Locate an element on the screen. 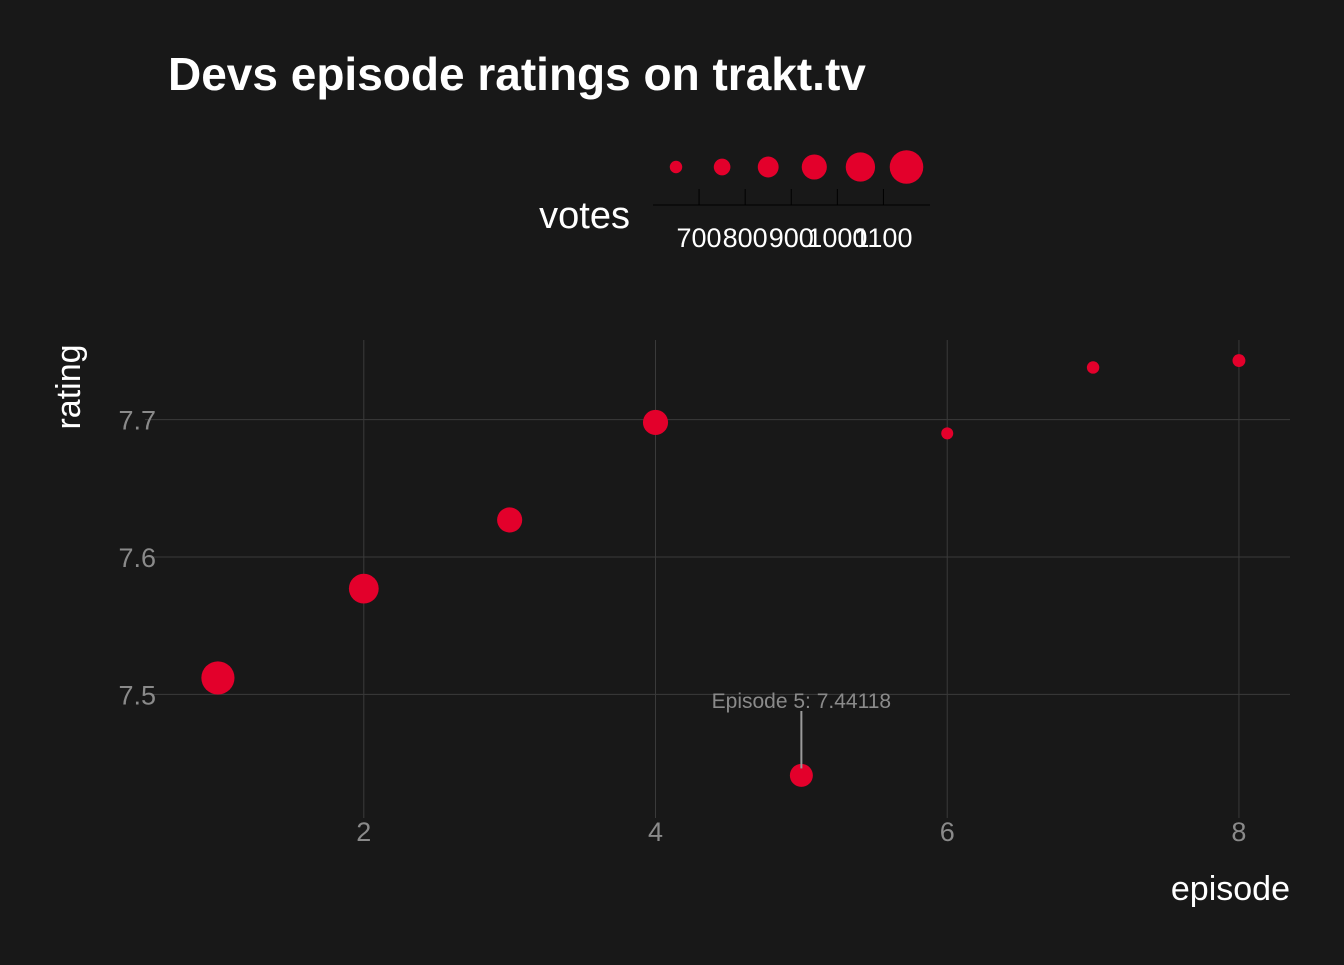 The image size is (1344, 965). legend-break-label: 700 is located at coordinates (699, 238).